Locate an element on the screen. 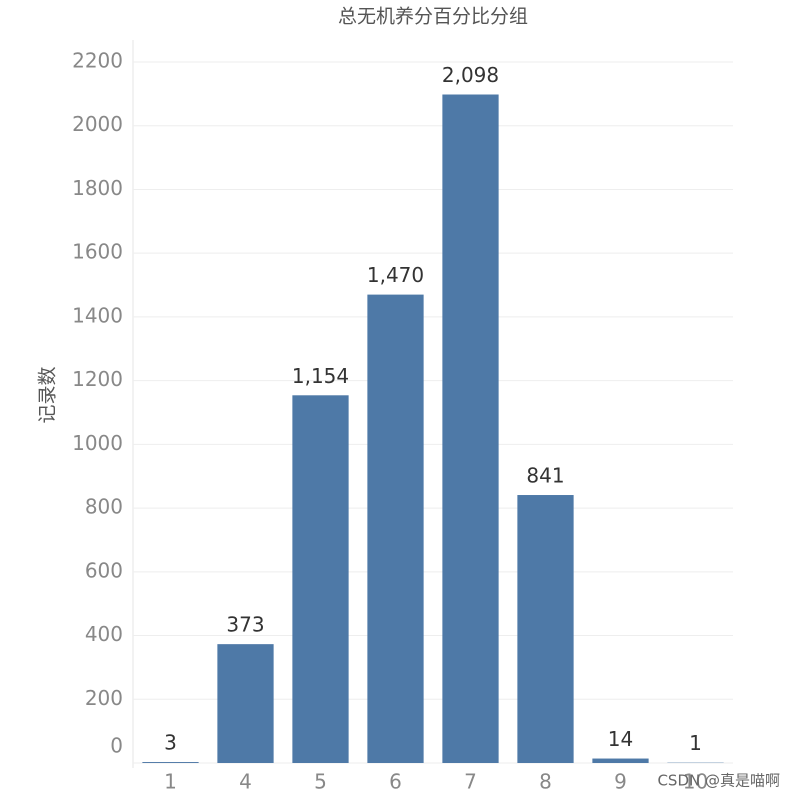  watermark: CSDN @真是喵啊 is located at coordinates (718, 781).